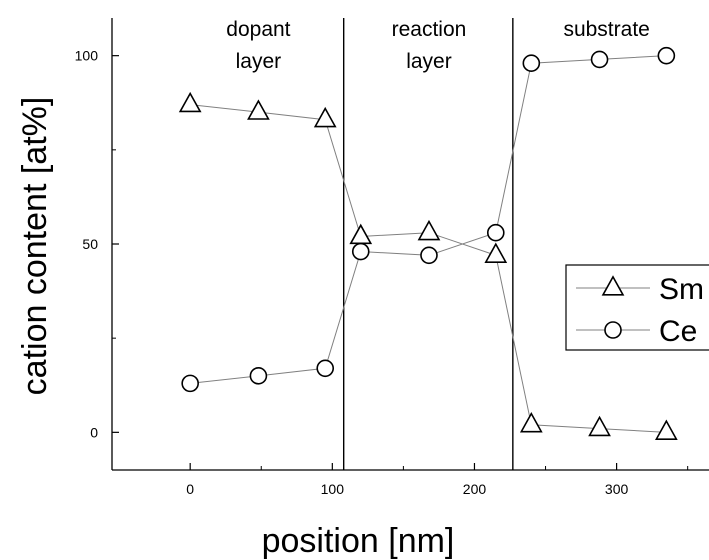 The height and width of the screenshot is (560, 709). I want to click on legend-item-ce: Ce, so click(636, 331).